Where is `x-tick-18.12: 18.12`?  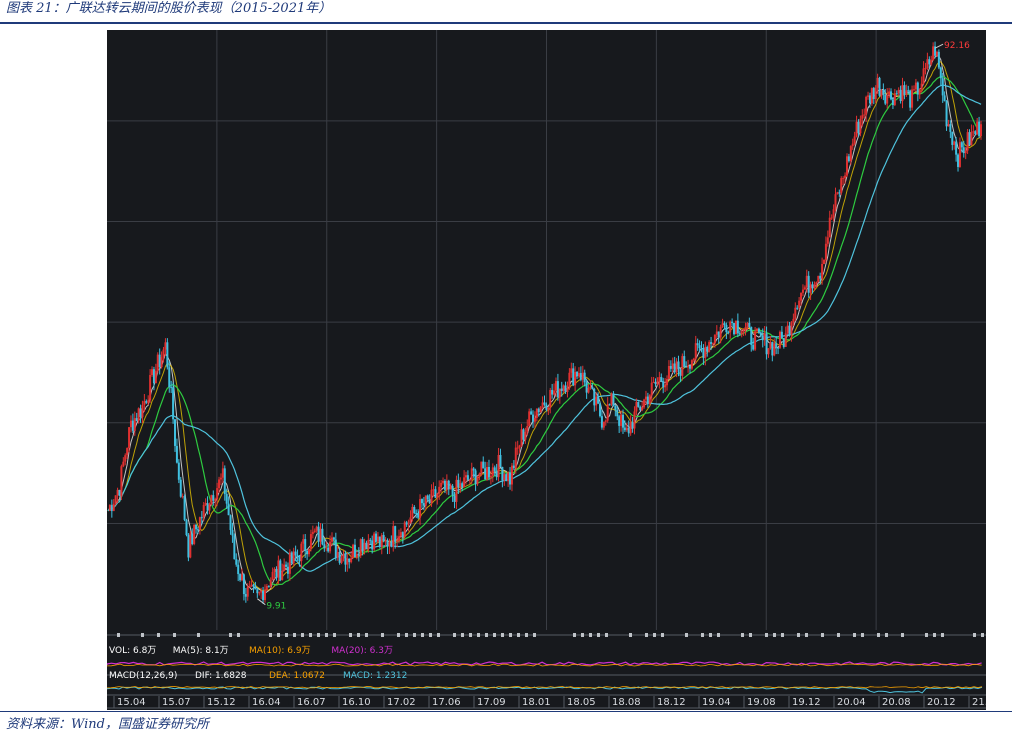 x-tick-18.12: 18.12 is located at coordinates (671, 702).